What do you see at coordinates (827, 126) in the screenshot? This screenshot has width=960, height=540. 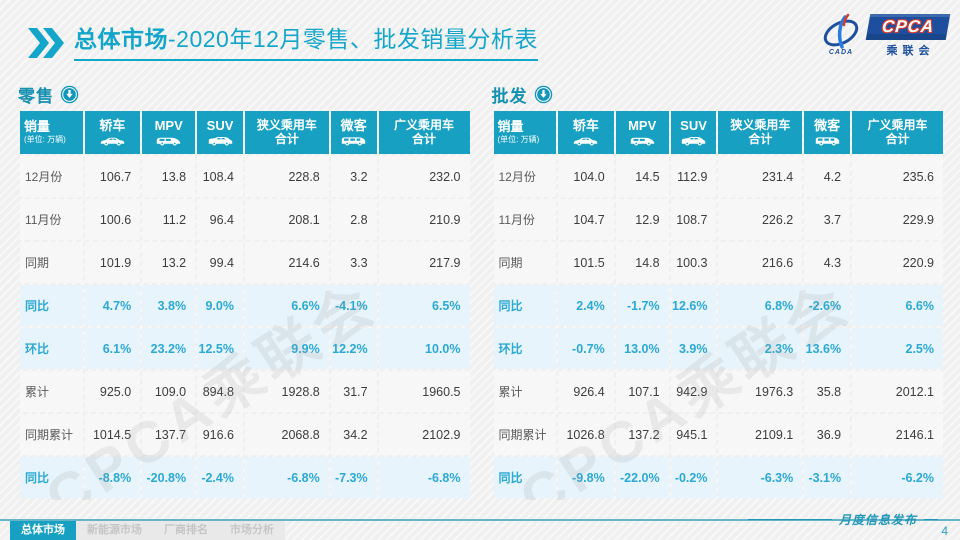 I see `col-microvan-label: 微客` at bounding box center [827, 126].